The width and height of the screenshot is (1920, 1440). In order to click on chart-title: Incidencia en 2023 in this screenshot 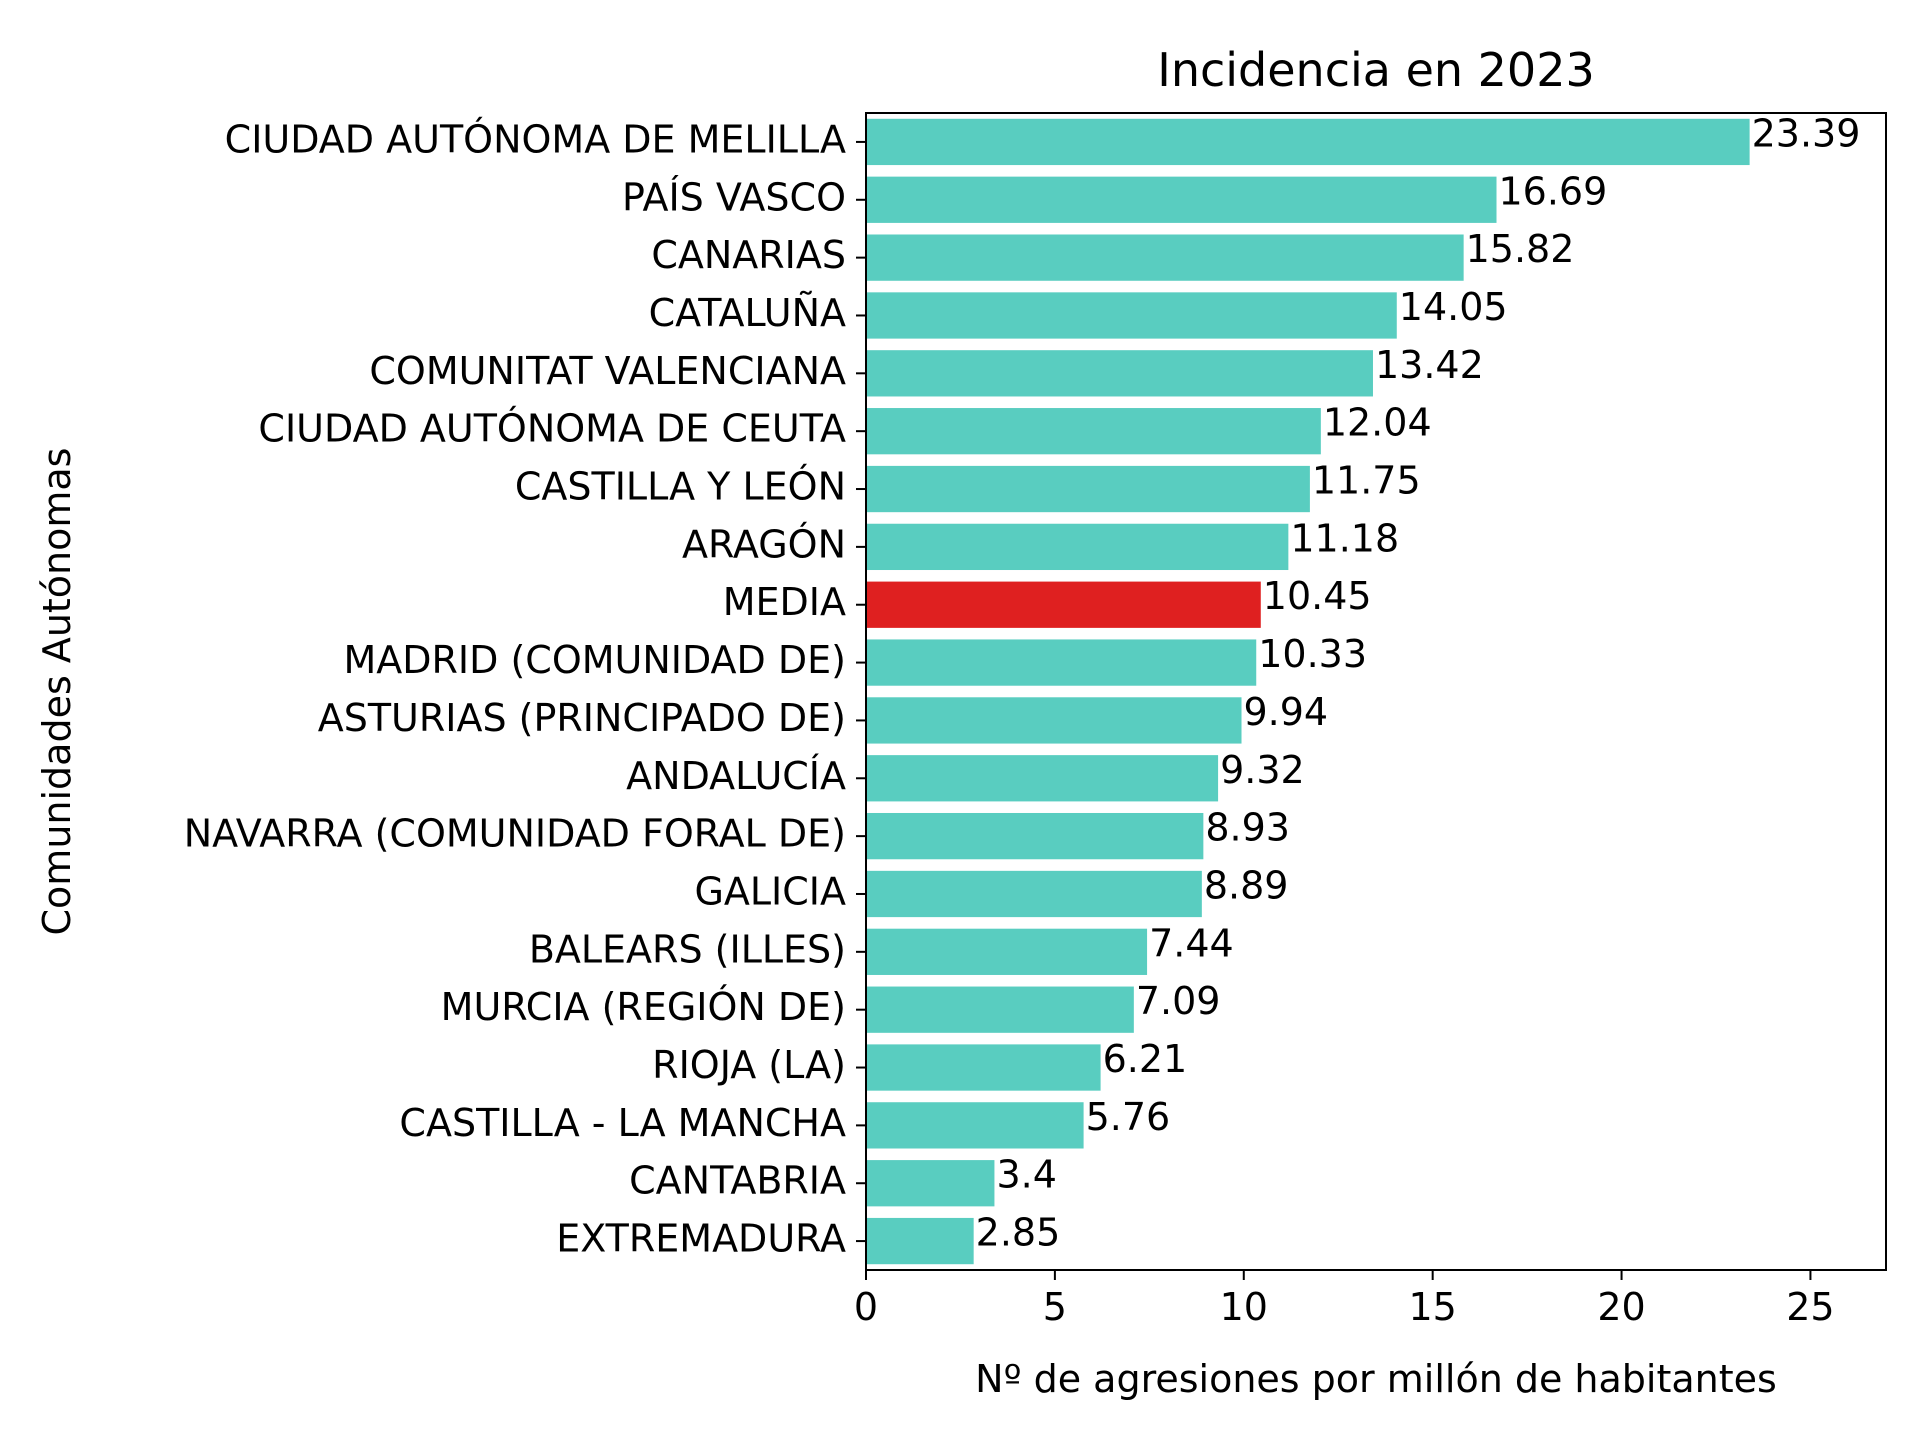, I will do `click(1375, 70)`.